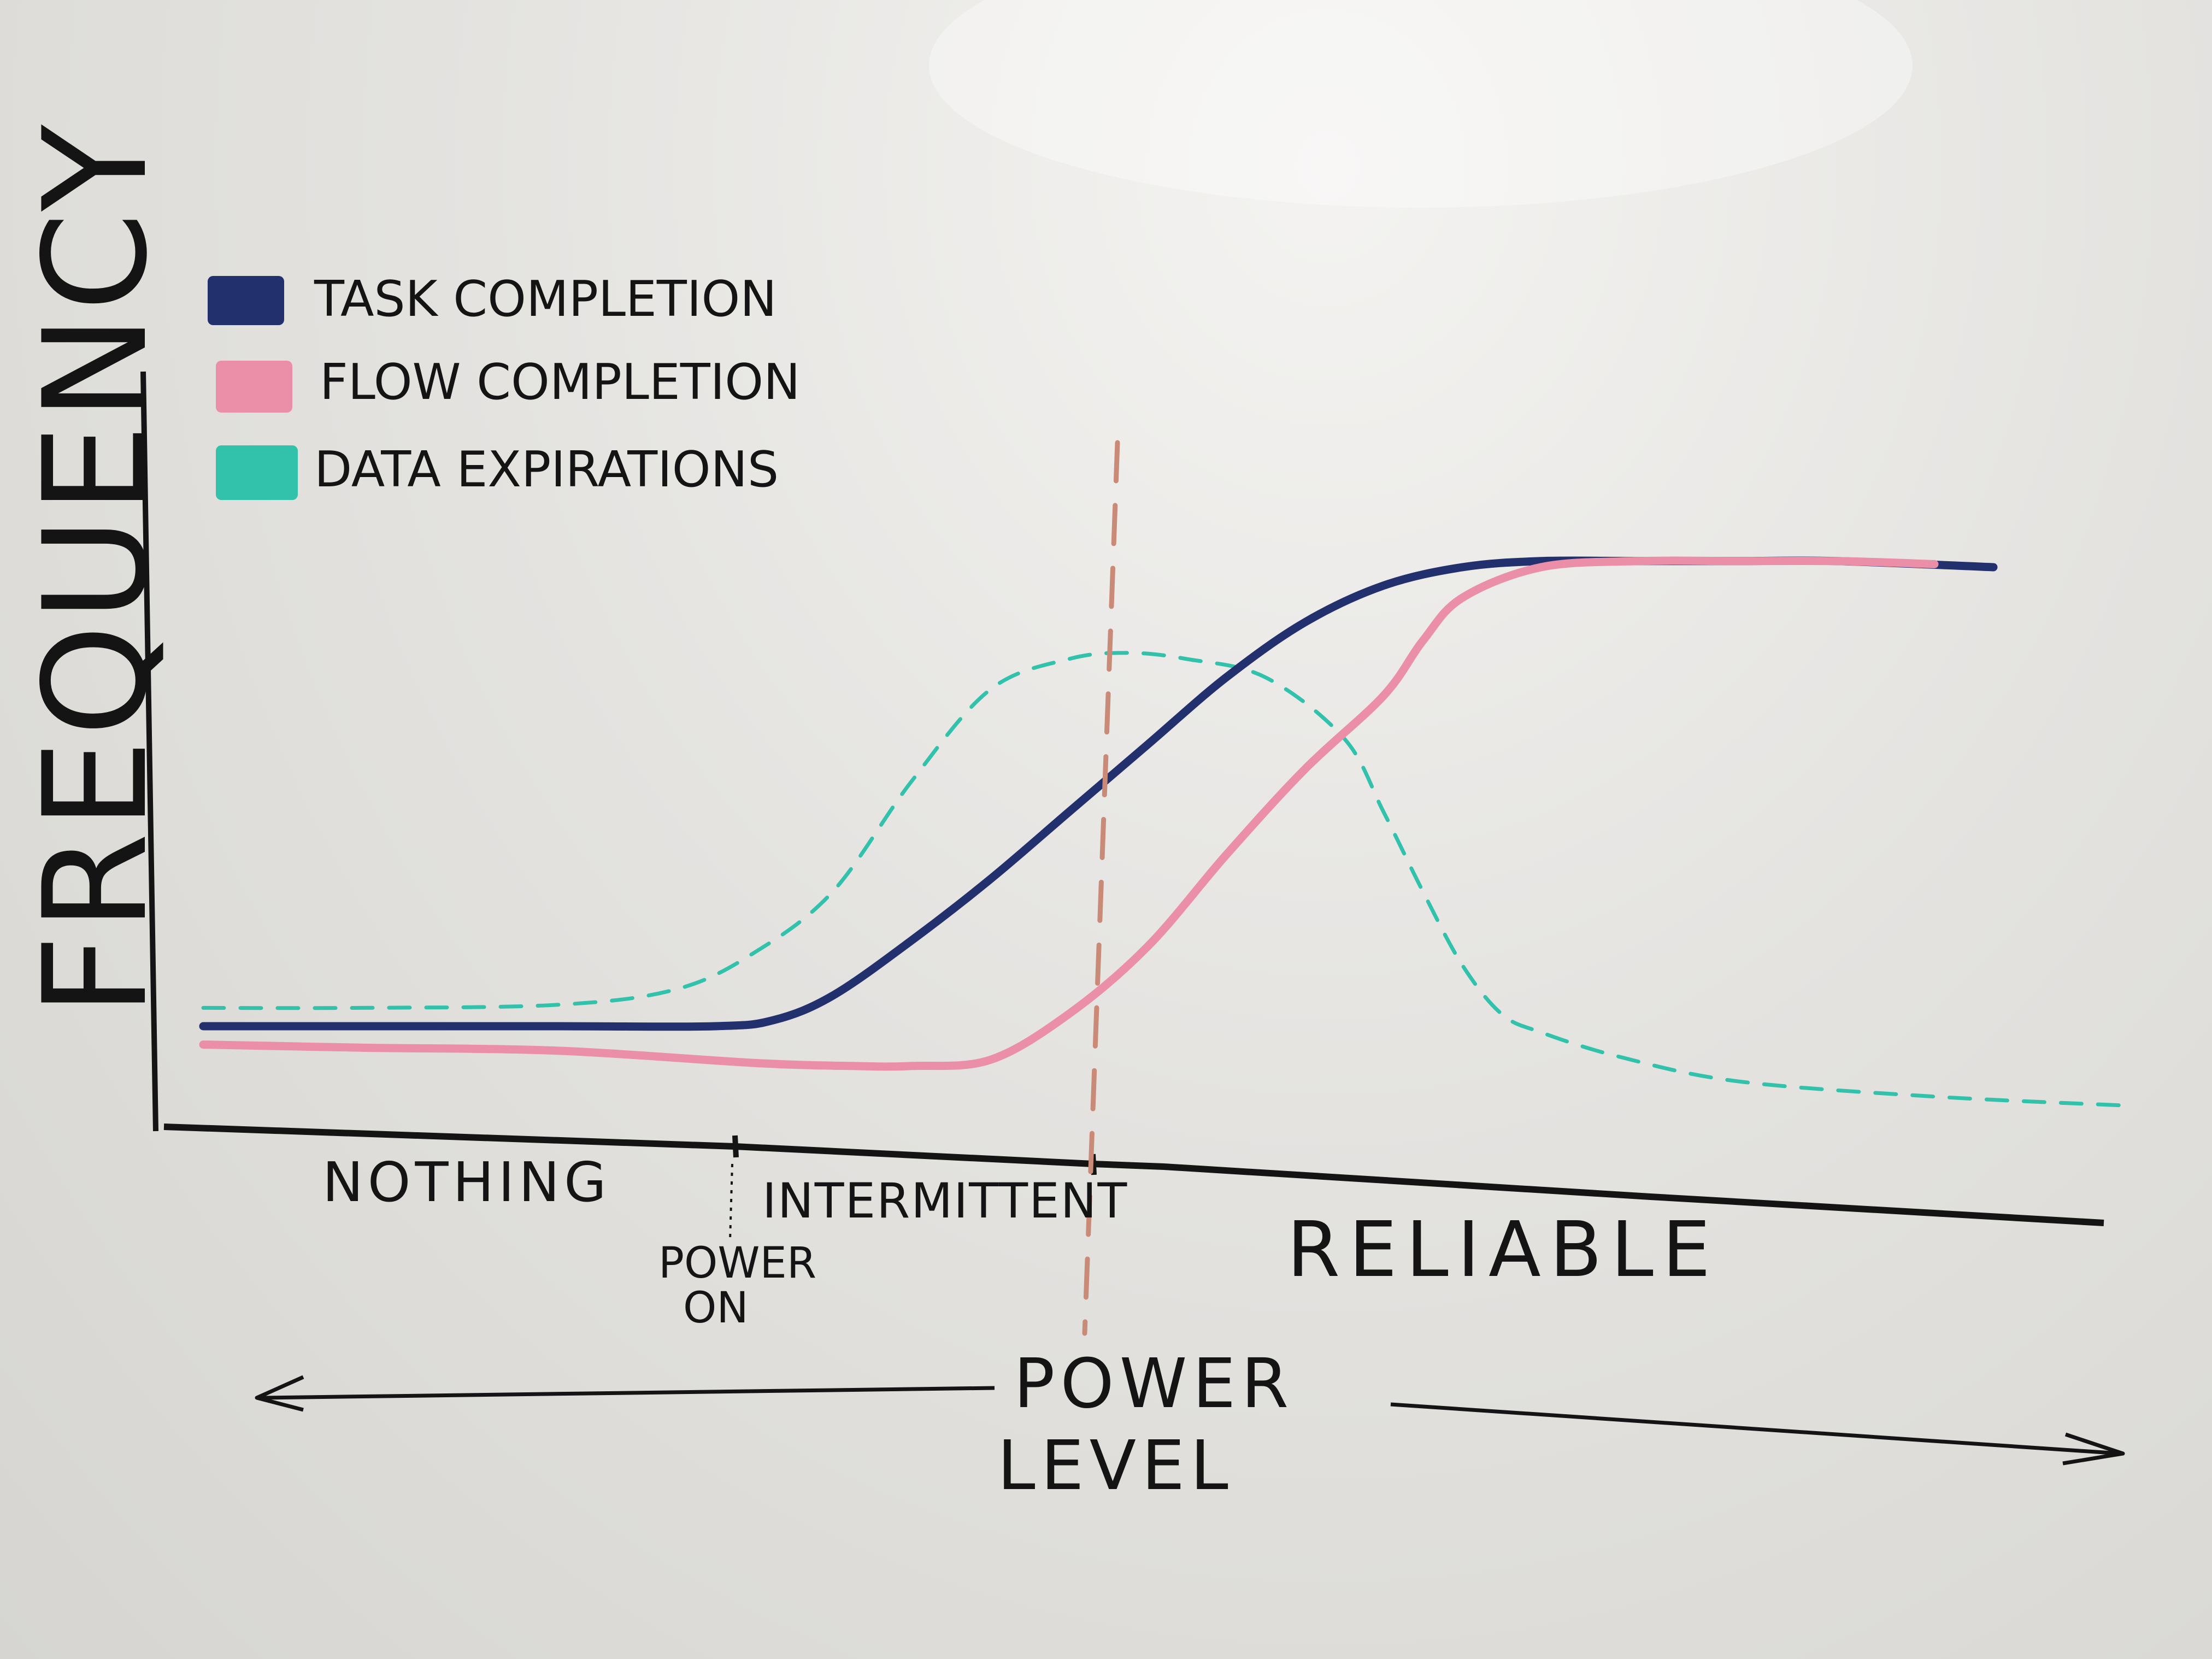  I want to click on threshold-dashed-line, so click(1101, 888).